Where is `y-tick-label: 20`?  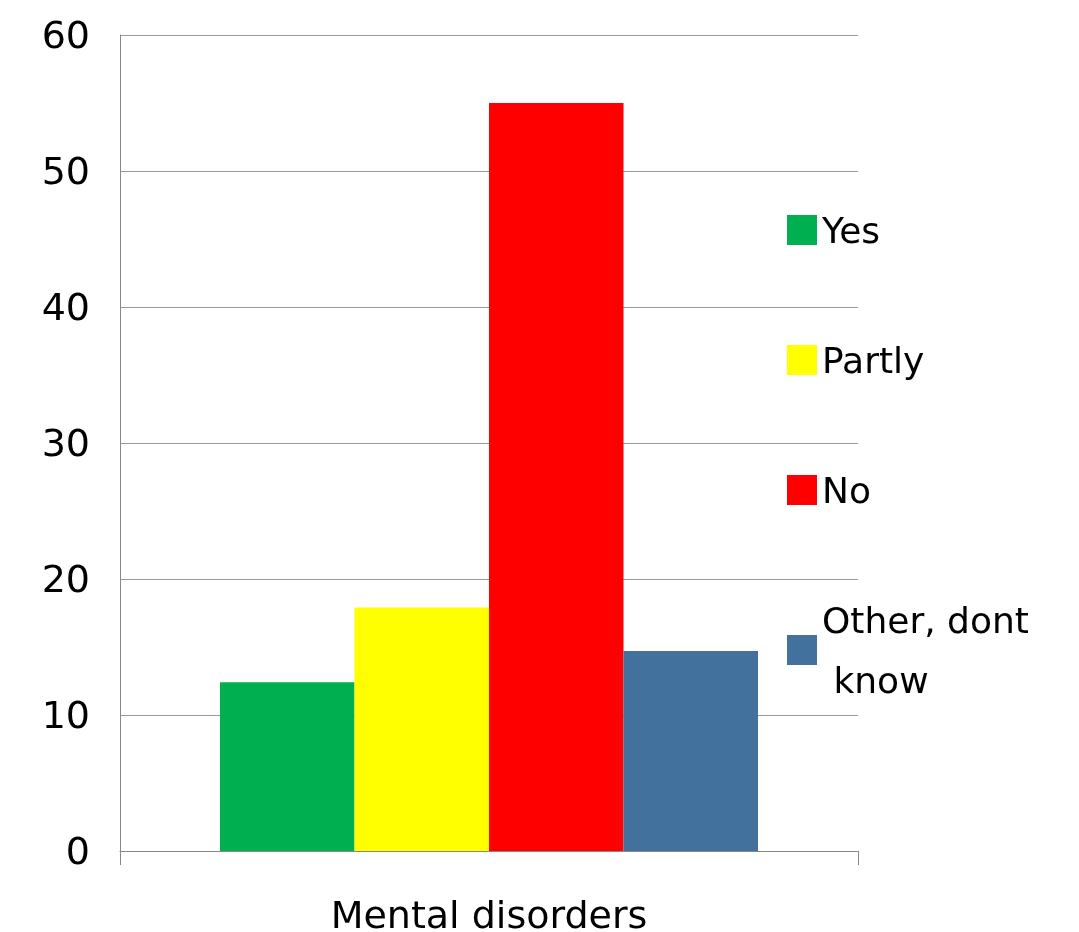 y-tick-label: 20 is located at coordinates (65, 579).